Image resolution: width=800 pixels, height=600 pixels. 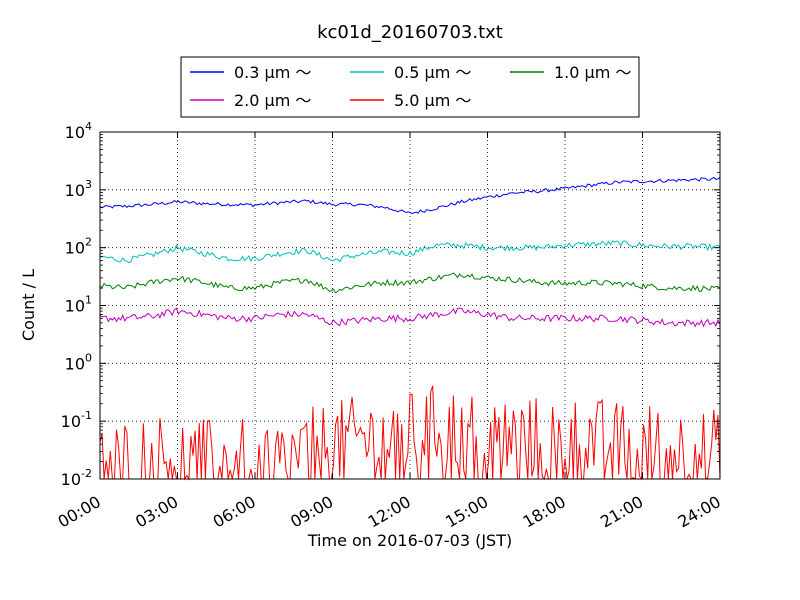 What do you see at coordinates (272, 100) in the screenshot?
I see `legend-label: 2.0 μm ～` at bounding box center [272, 100].